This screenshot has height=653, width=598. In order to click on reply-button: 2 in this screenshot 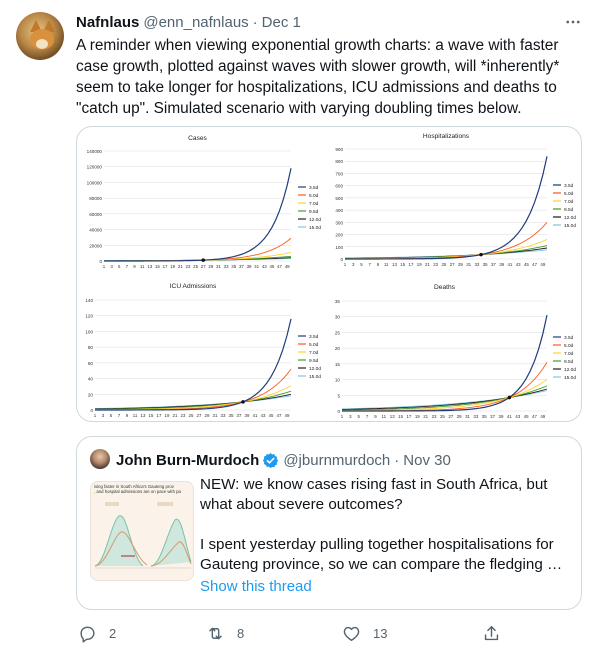, I will do `click(97, 633)`.